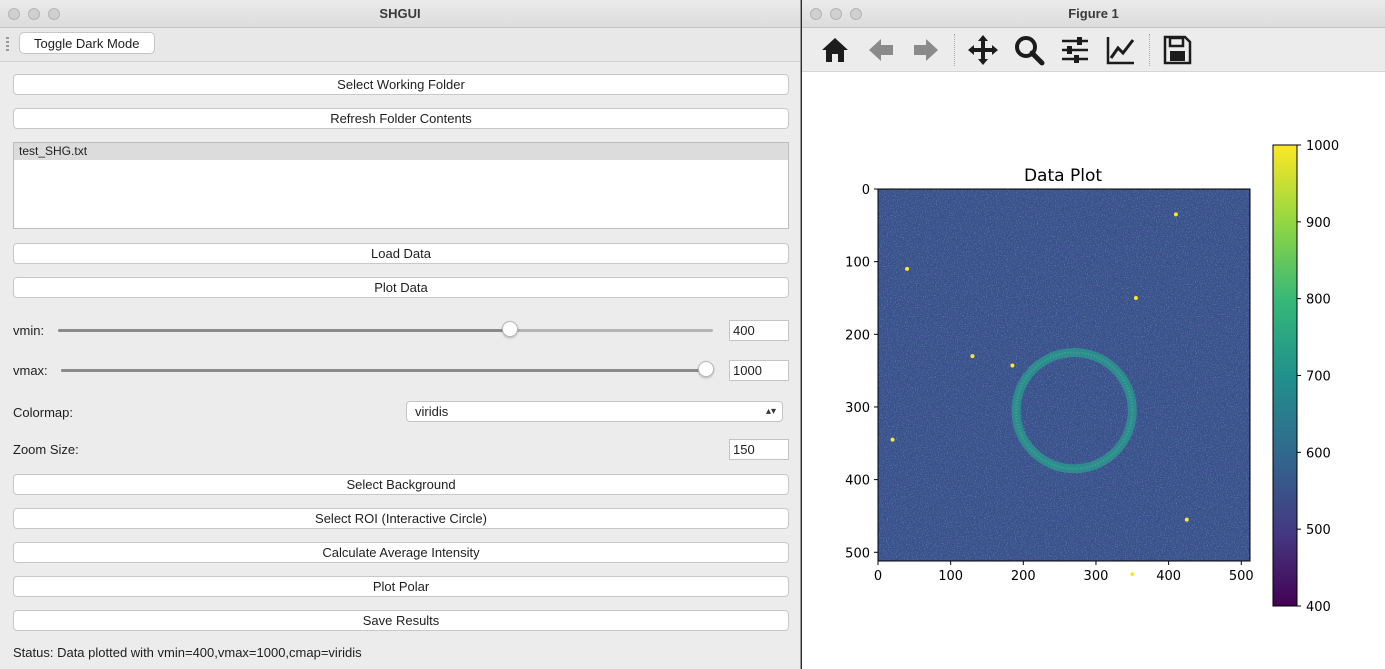 This screenshot has width=1385, height=669. What do you see at coordinates (30, 370) in the screenshot?
I see `vmax-label: vmax:` at bounding box center [30, 370].